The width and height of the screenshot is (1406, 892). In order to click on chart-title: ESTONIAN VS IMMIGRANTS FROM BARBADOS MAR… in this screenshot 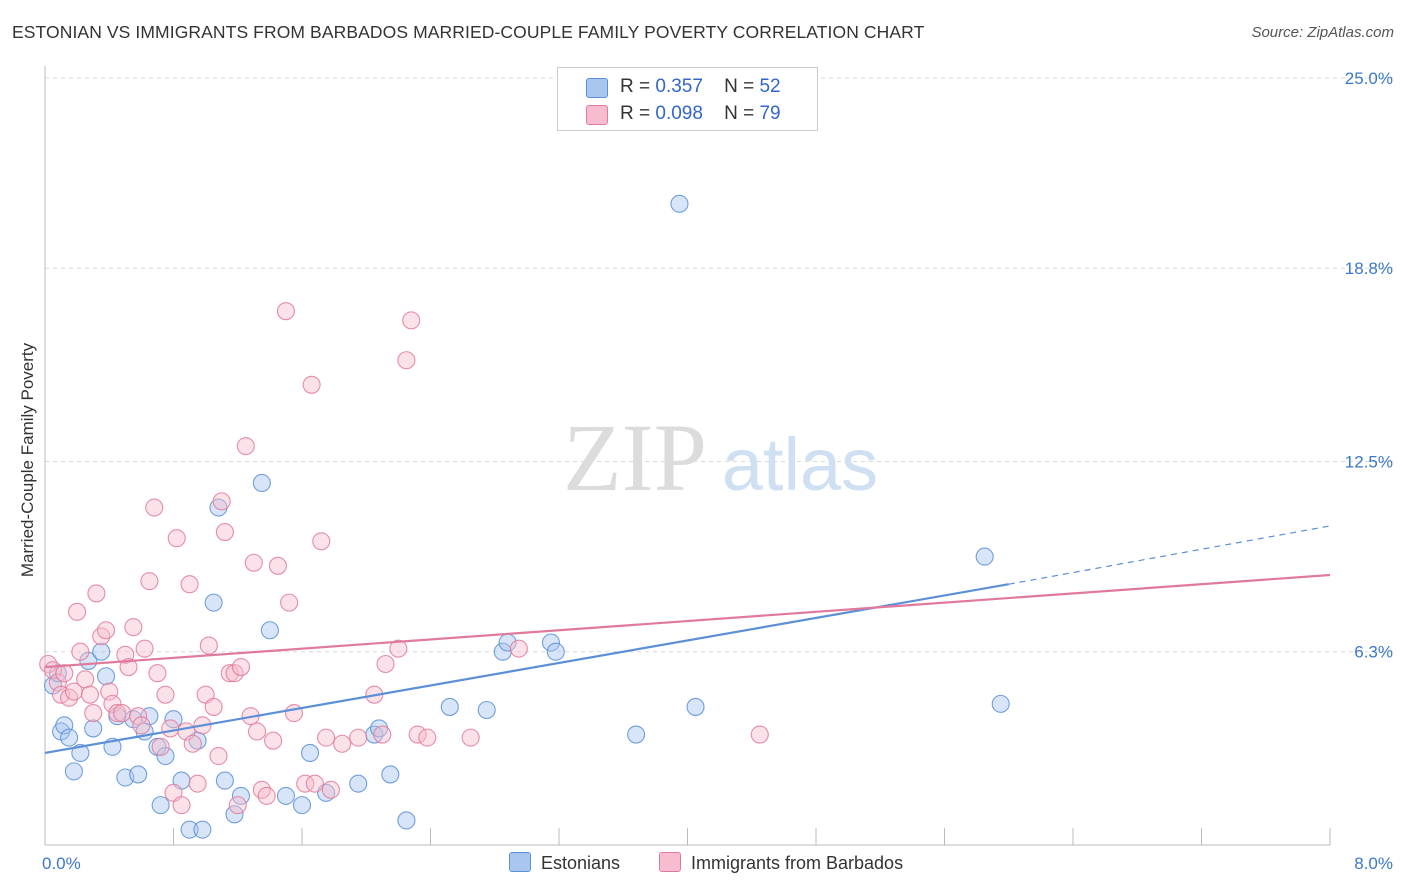, I will do `click(468, 32)`.